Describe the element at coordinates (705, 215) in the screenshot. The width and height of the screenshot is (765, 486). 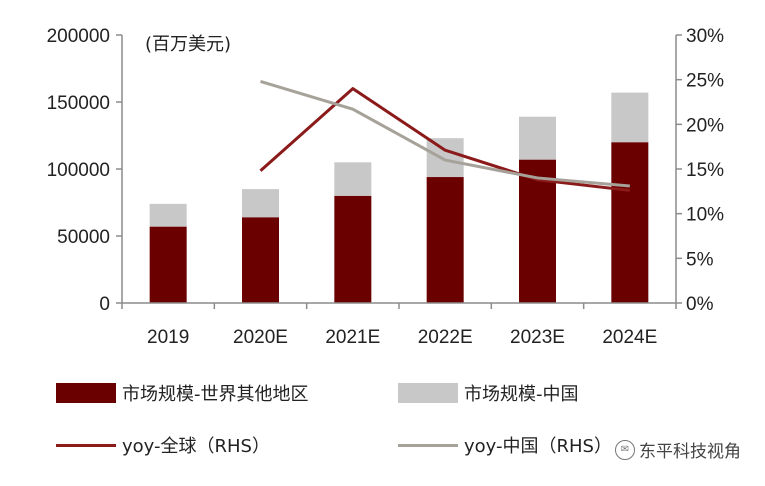
I see `right-tick-label: 10%` at that location.